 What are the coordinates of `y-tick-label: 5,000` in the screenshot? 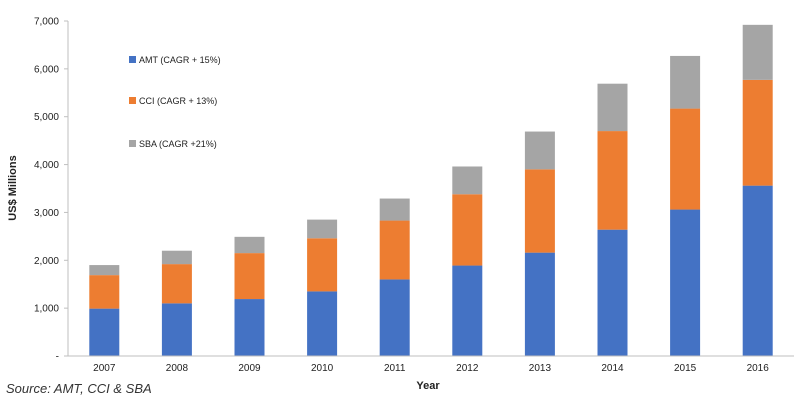 It's located at (46, 117).